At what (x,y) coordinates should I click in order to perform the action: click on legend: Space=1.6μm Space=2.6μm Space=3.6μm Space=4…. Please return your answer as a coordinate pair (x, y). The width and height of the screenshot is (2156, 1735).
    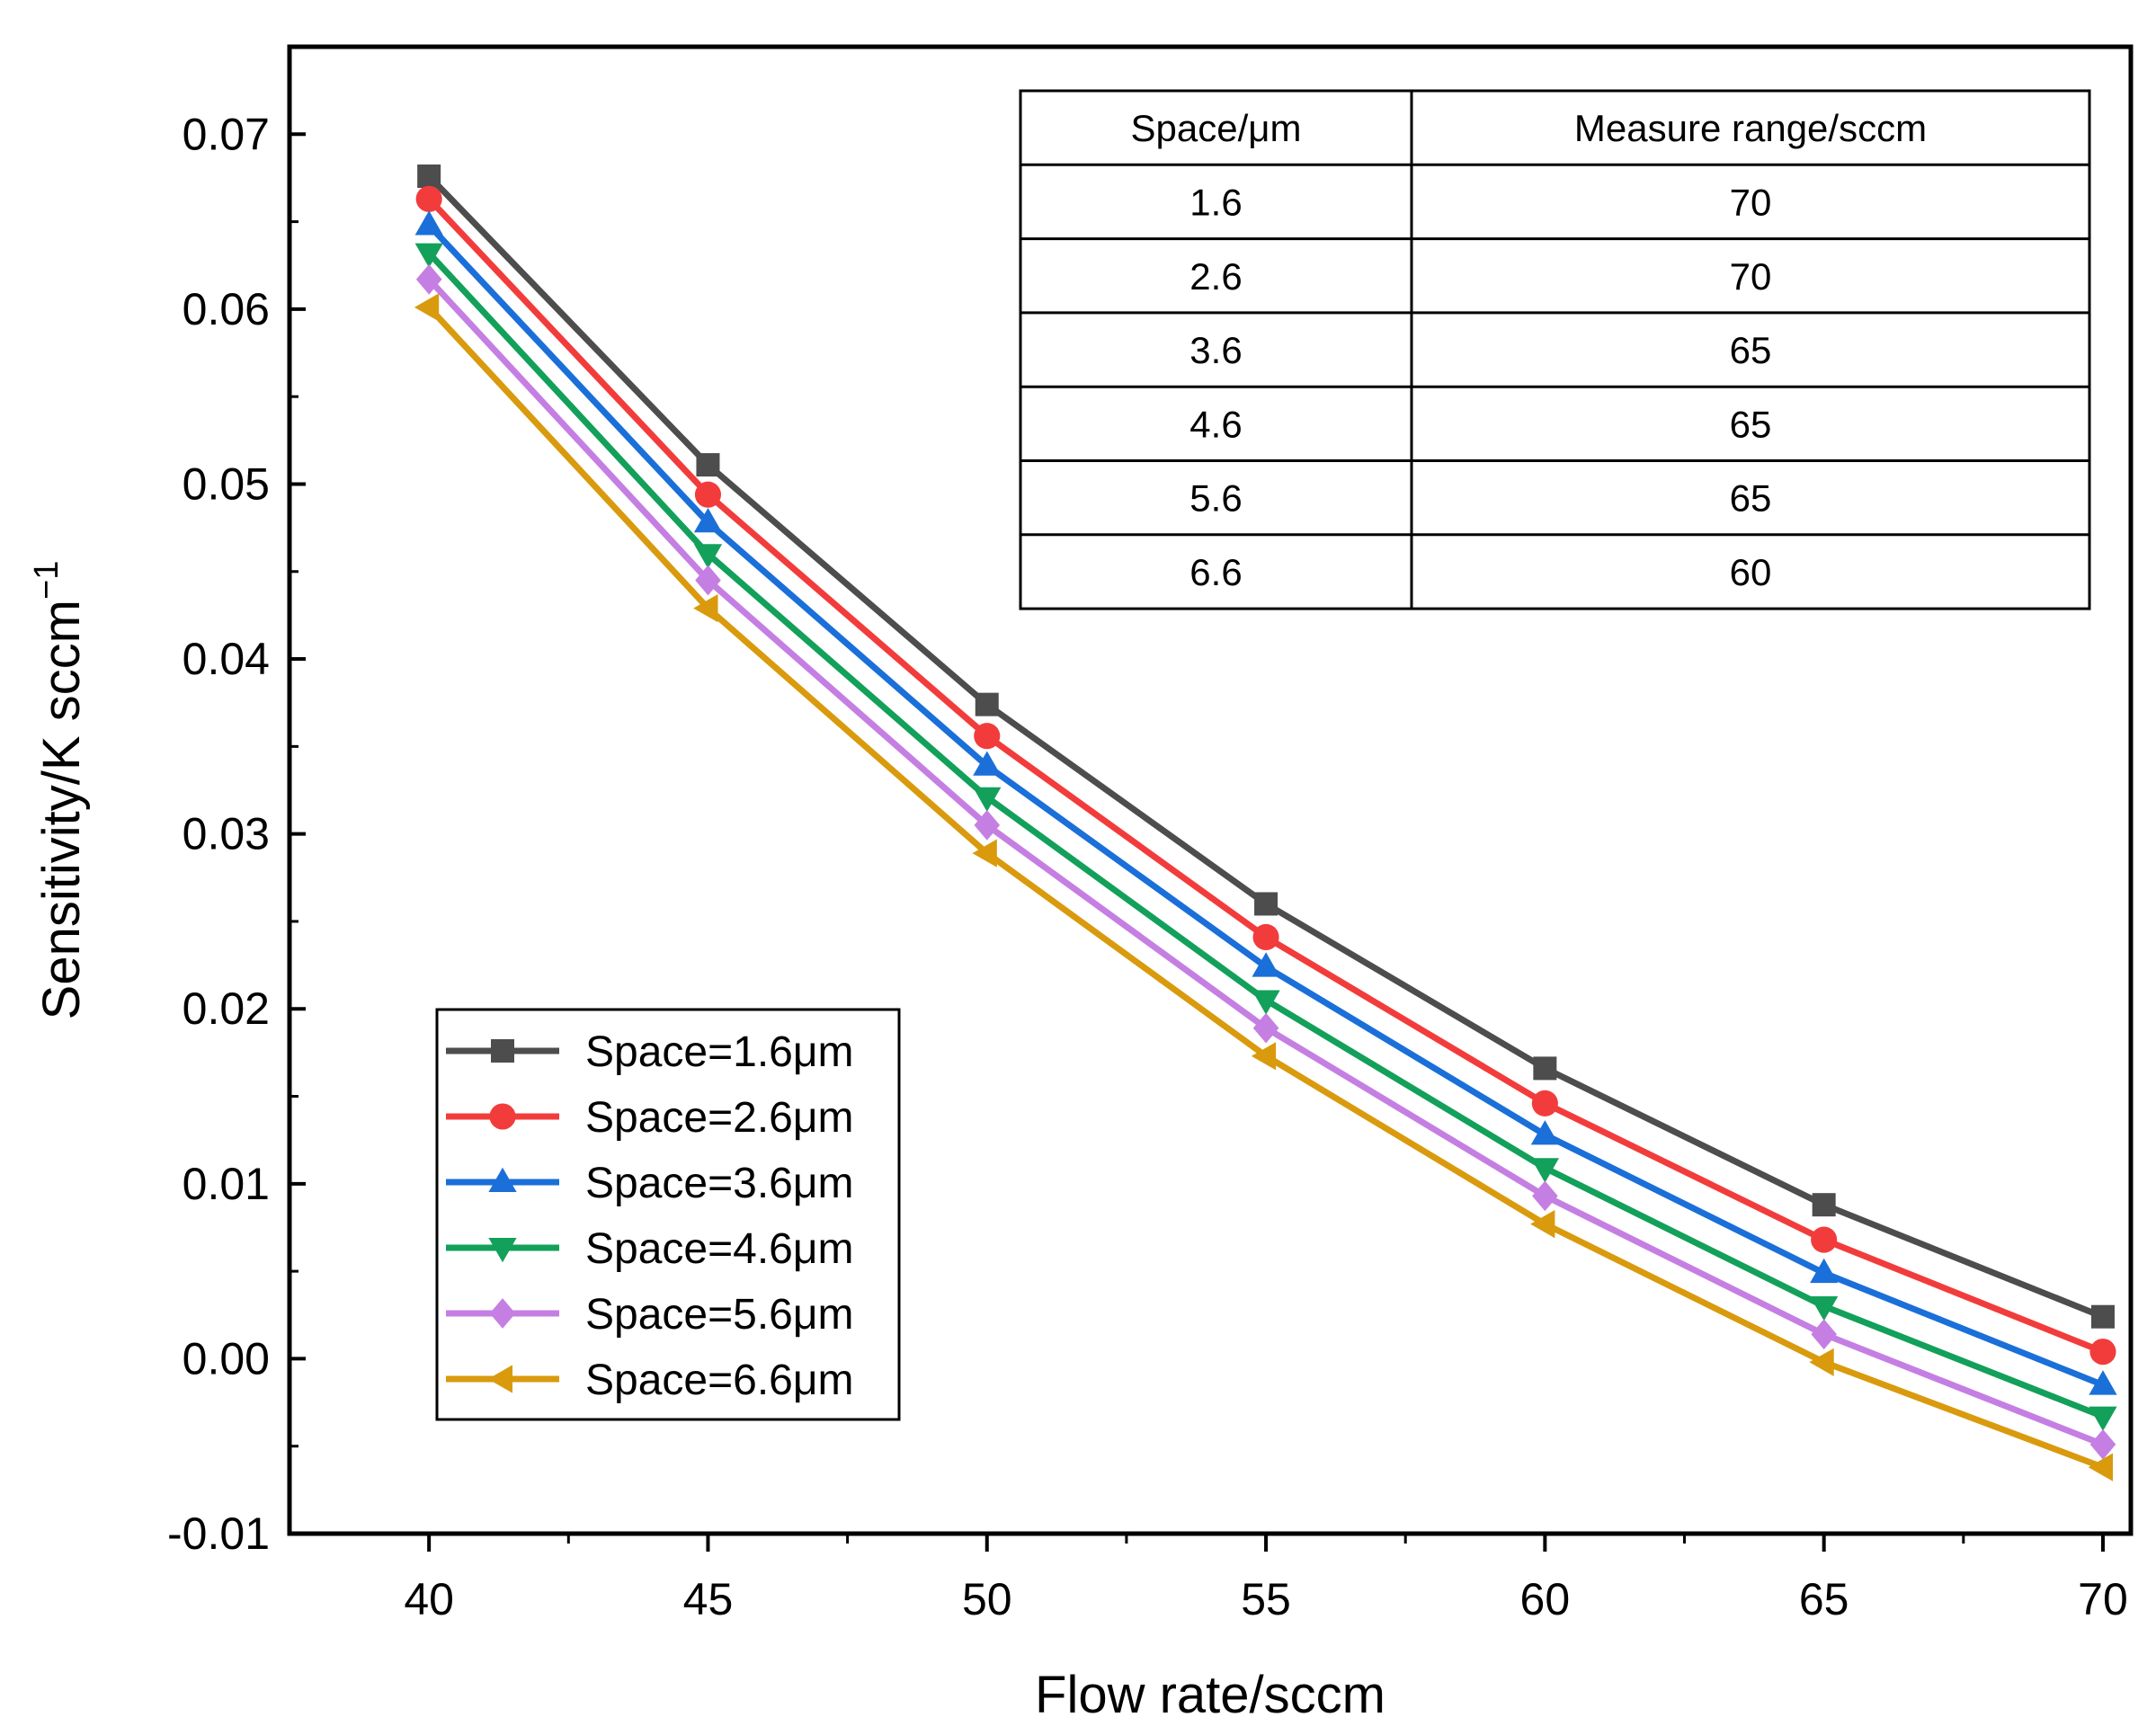
    Looking at the image, I should click on (668, 1214).